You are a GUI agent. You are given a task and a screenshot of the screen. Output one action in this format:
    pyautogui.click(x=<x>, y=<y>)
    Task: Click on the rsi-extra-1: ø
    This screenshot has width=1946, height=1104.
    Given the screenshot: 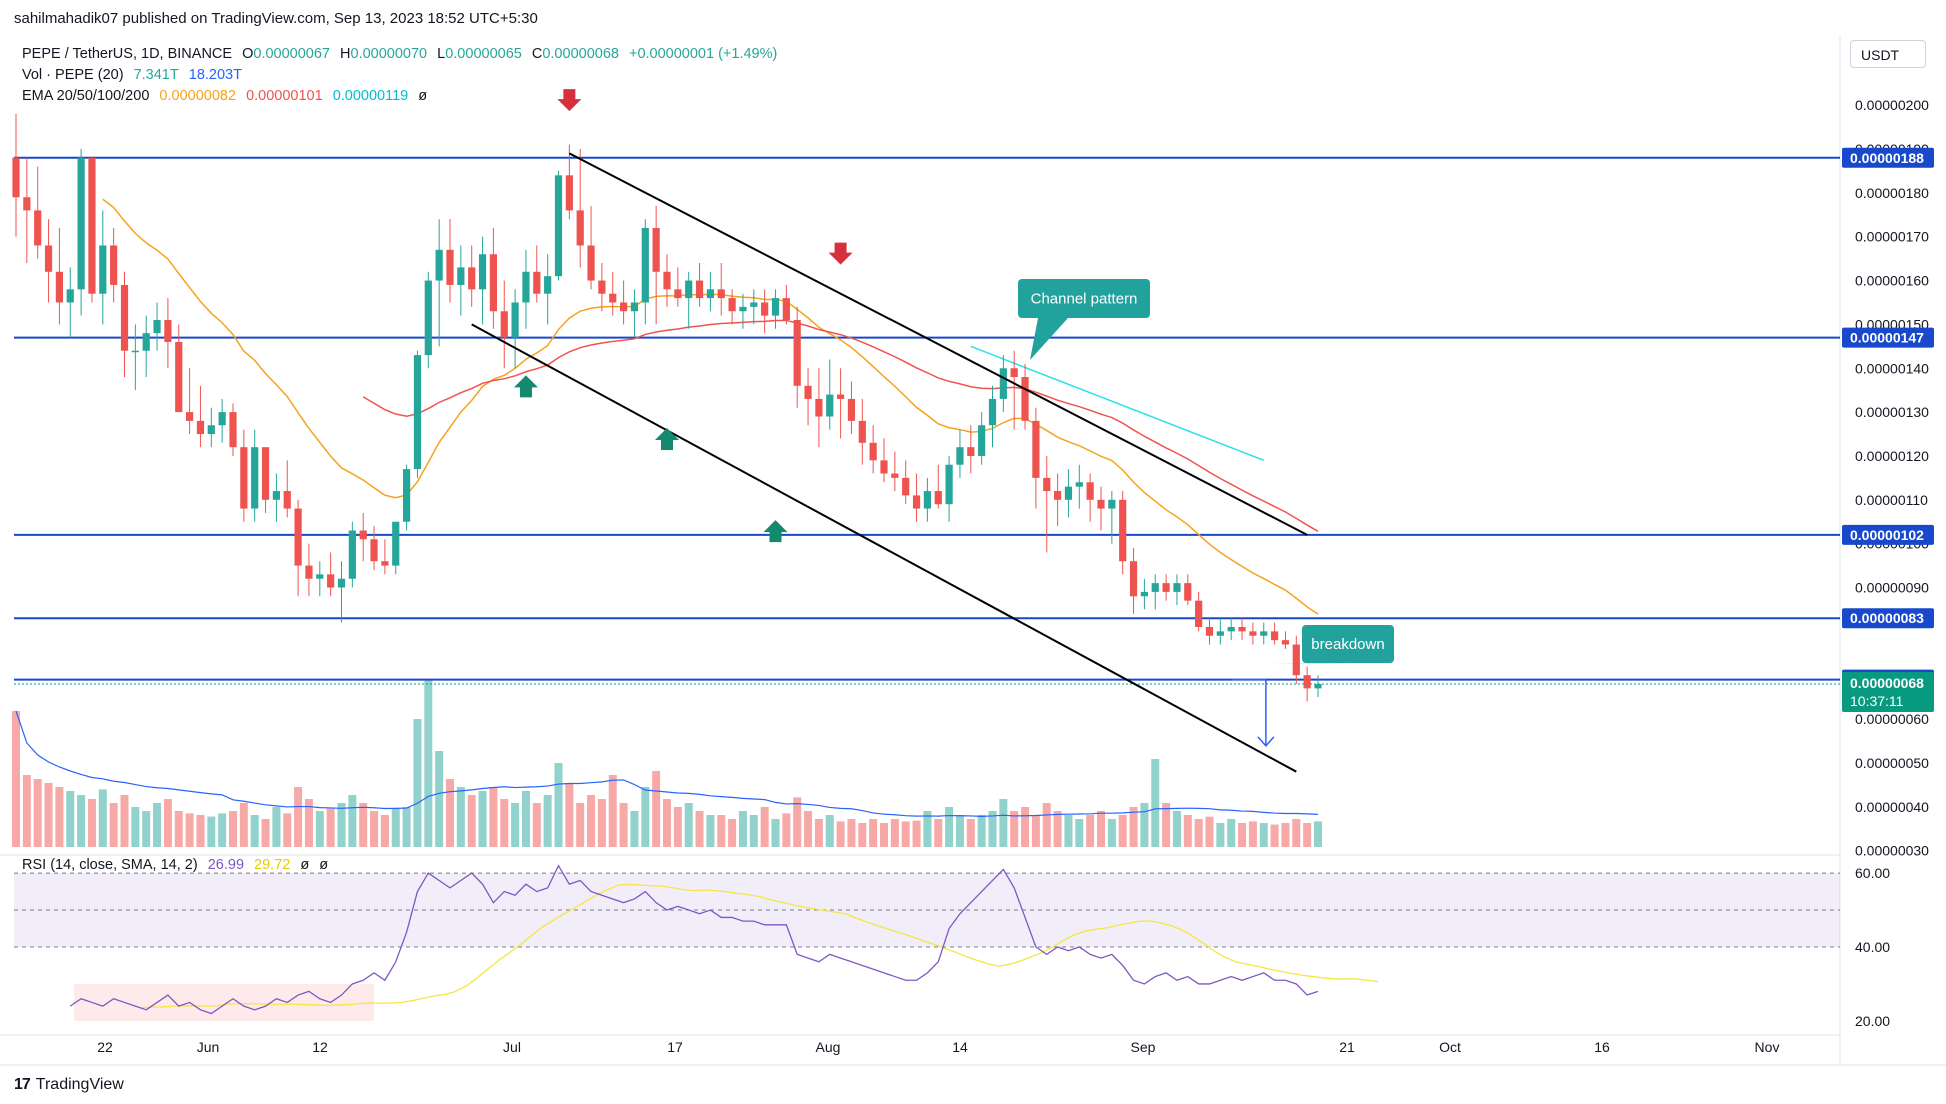 What is the action you would take?
    pyautogui.click(x=305, y=865)
    